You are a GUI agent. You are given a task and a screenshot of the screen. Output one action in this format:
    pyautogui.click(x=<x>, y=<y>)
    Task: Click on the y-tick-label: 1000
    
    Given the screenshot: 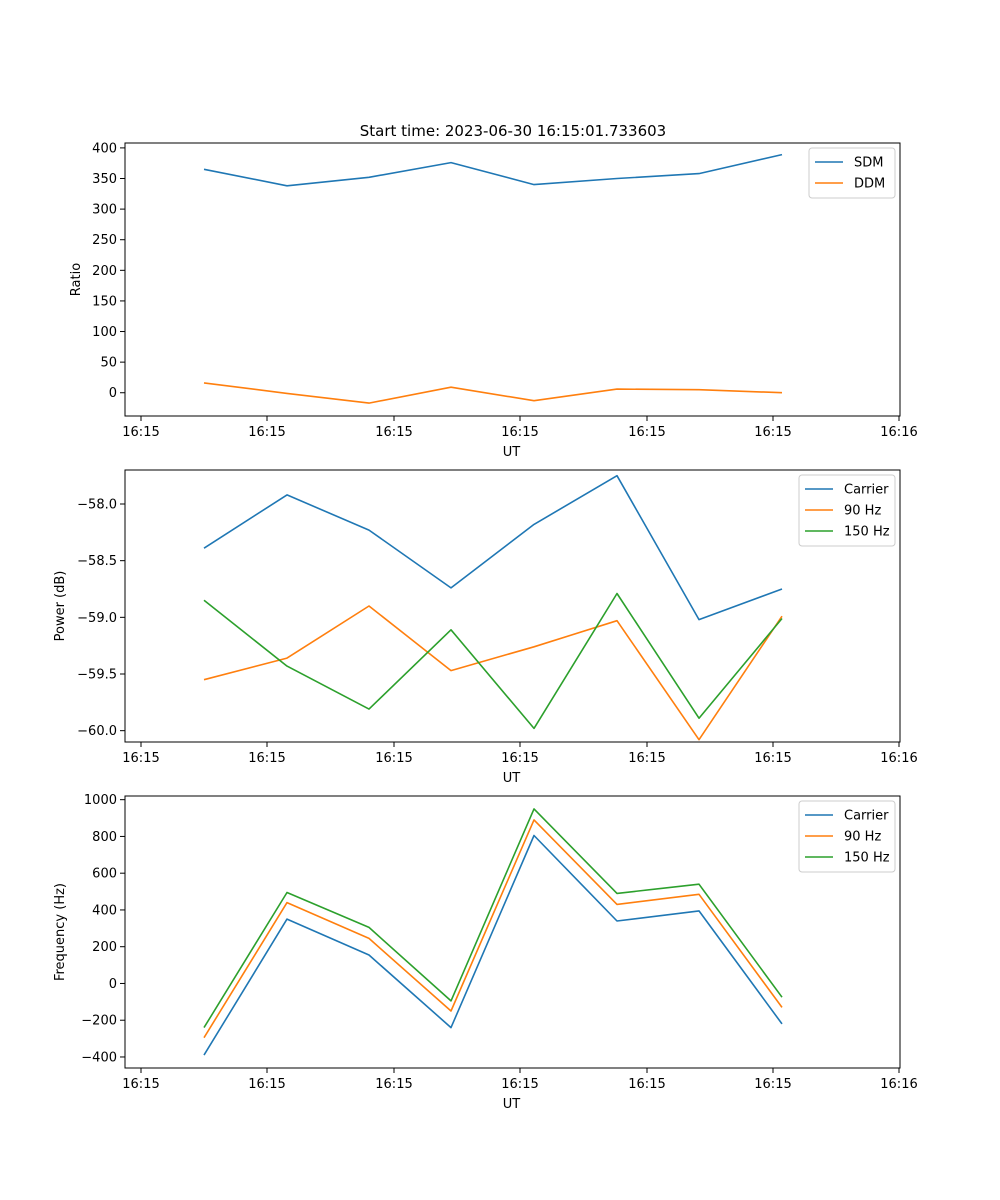 What is the action you would take?
    pyautogui.click(x=100, y=800)
    